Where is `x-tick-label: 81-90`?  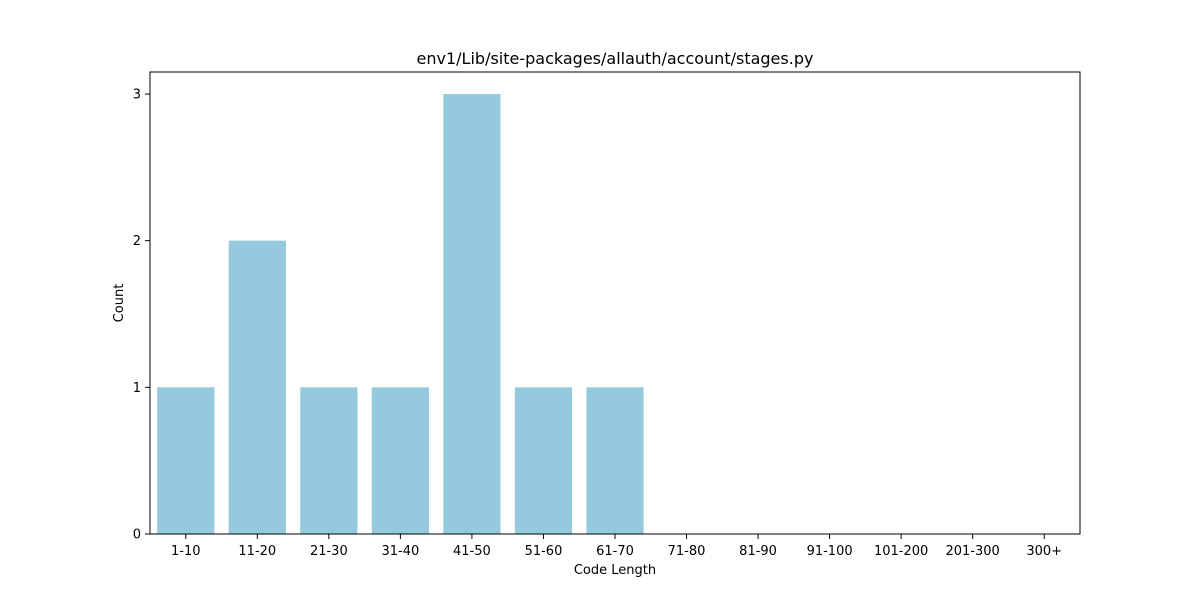
x-tick-label: 81-90 is located at coordinates (758, 551).